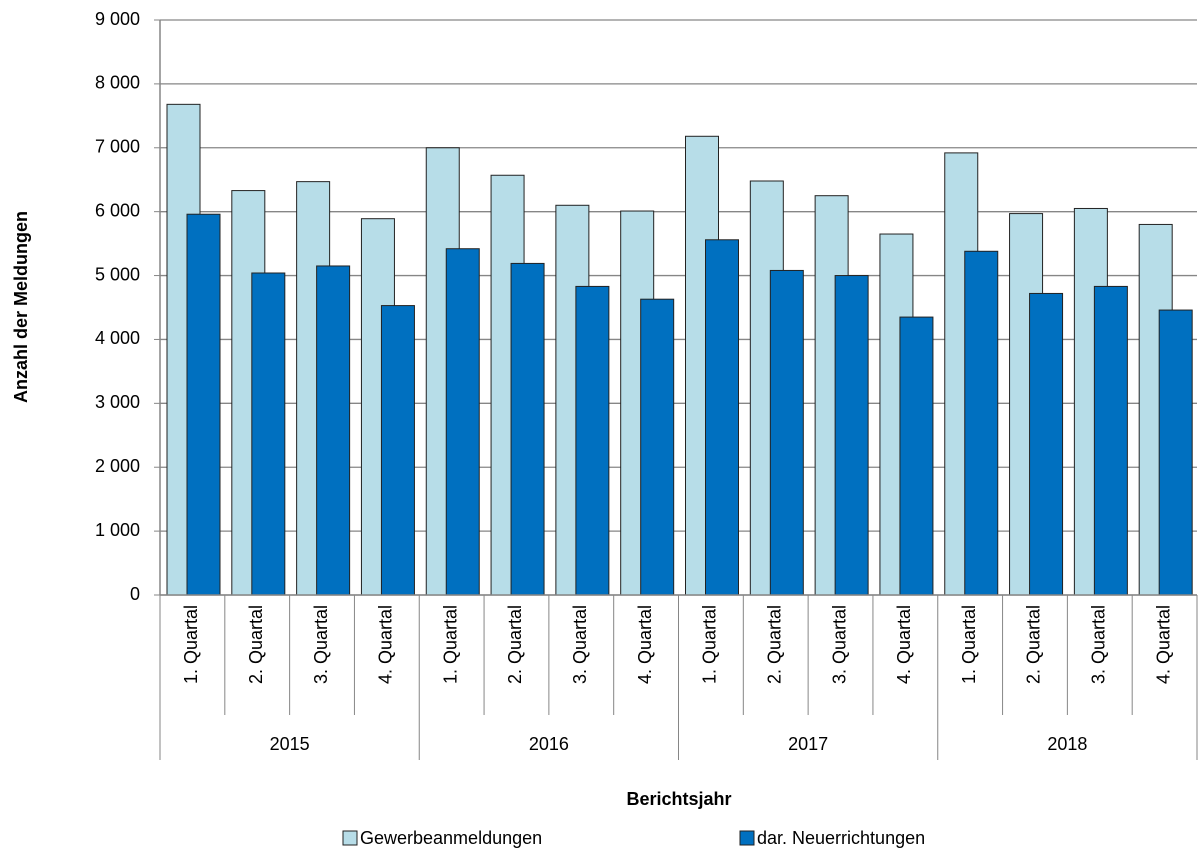  What do you see at coordinates (808, 744) in the screenshot?
I see `group-label: 2017` at bounding box center [808, 744].